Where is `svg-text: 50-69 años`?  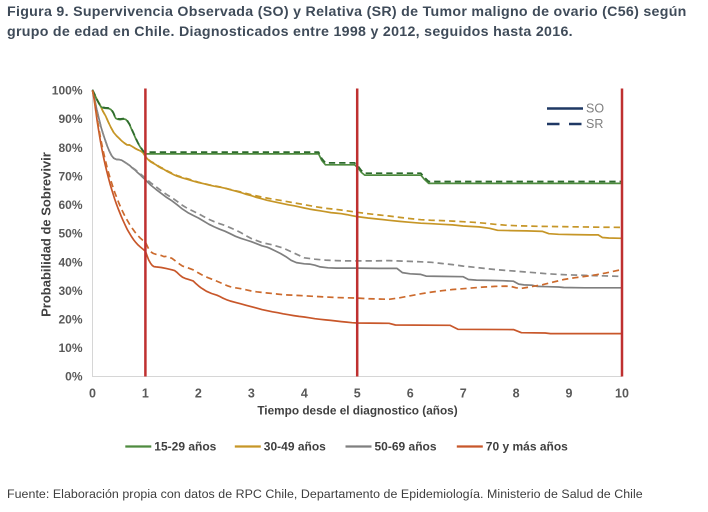
svg-text: 50-69 años is located at coordinates (406, 447).